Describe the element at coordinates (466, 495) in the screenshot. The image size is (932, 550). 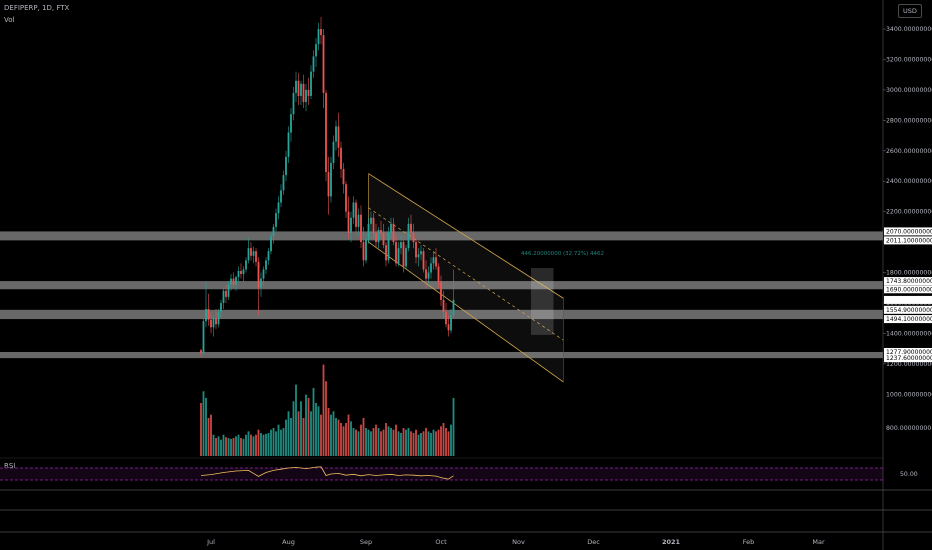
I see `rsi-pane` at that location.